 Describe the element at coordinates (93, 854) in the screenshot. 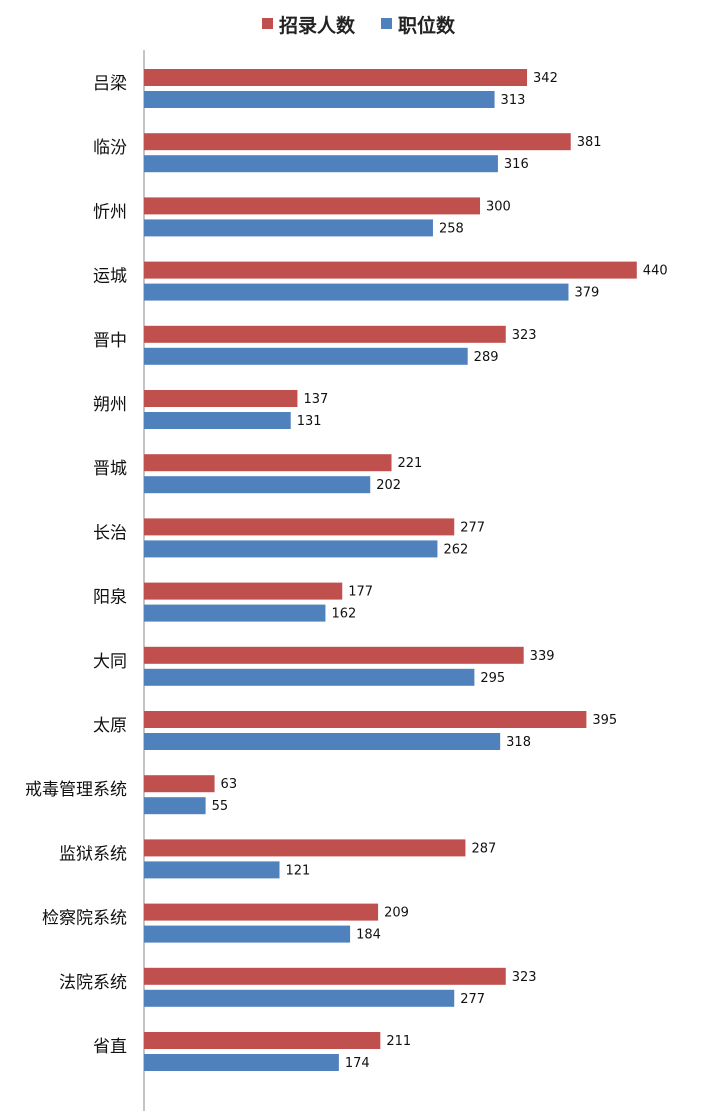

I see `category-label: 监狱系统` at that location.